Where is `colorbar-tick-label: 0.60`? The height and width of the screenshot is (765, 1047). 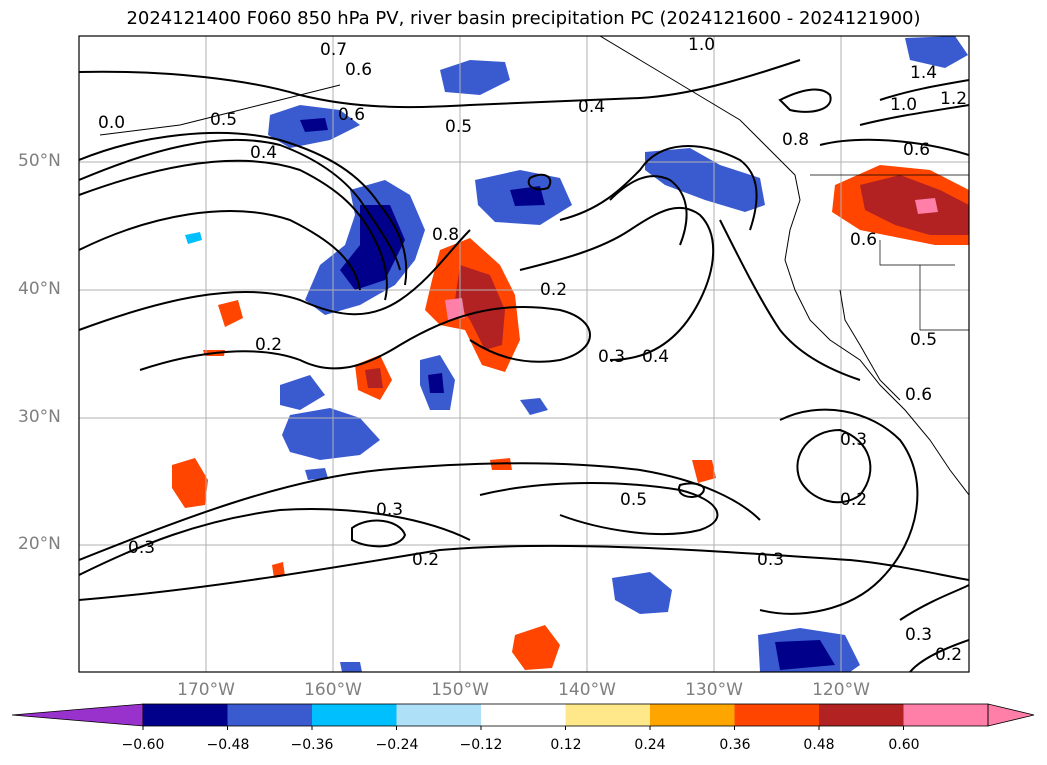 colorbar-tick-label: 0.60 is located at coordinates (904, 745).